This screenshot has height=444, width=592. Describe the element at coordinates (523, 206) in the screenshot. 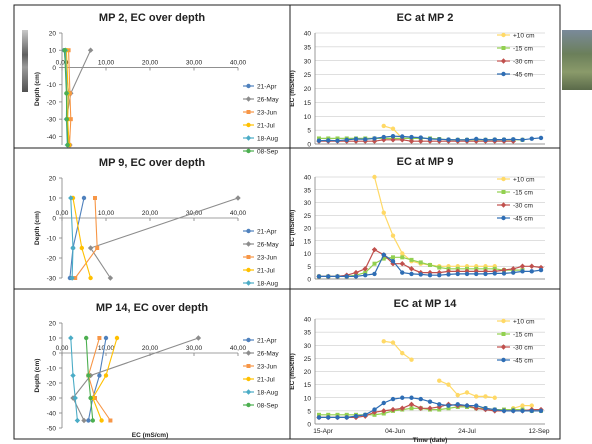

I see `time-legend-label: -30 cm` at that location.